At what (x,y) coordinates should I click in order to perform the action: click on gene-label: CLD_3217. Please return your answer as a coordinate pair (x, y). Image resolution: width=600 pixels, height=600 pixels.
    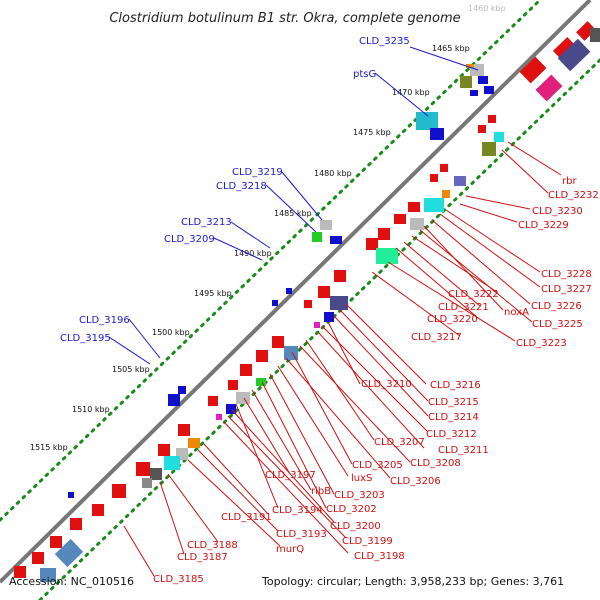
    Looking at the image, I should click on (436, 337).